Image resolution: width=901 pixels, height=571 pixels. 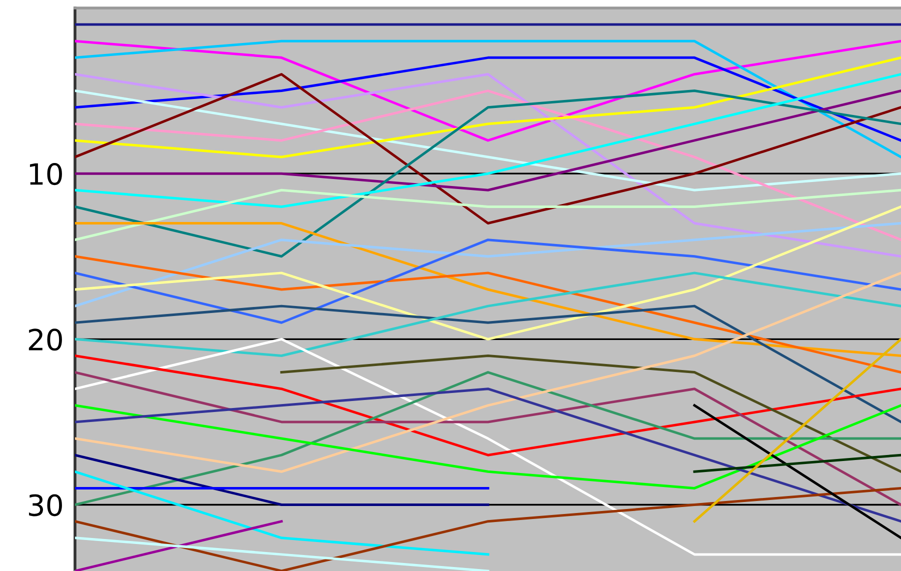 I want to click on y-tick-label: 20, so click(x=45, y=339).